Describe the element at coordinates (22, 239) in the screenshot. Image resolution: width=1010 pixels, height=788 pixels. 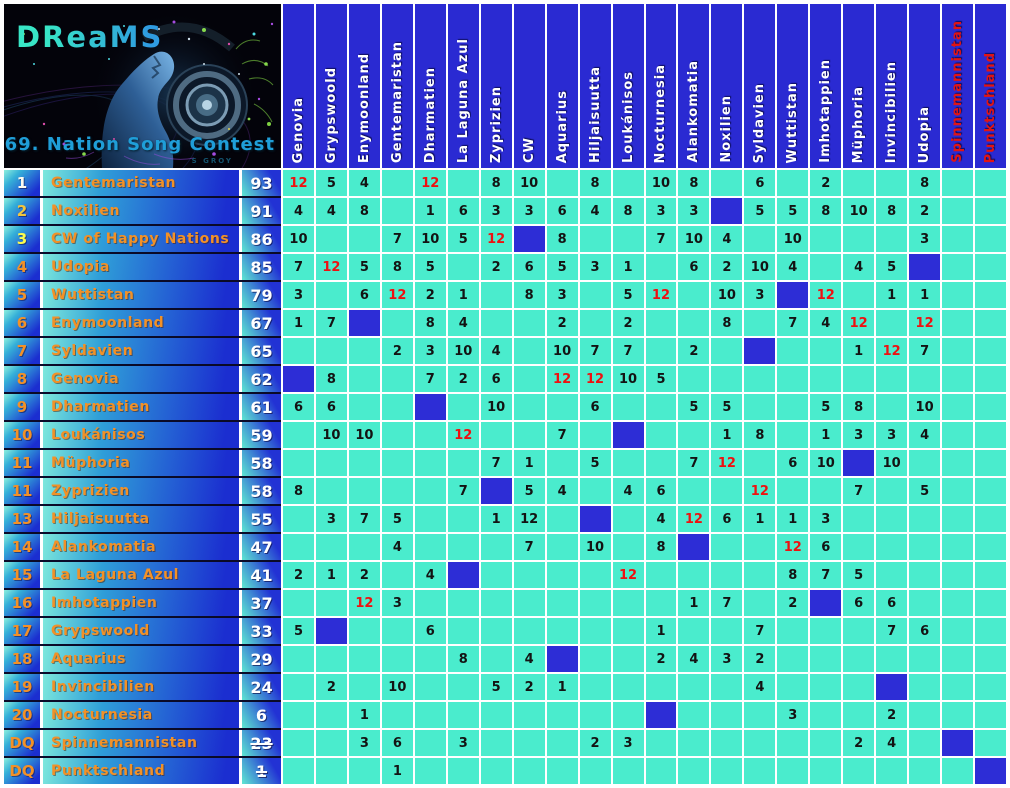
I see `rank-cell: 3` at that location.